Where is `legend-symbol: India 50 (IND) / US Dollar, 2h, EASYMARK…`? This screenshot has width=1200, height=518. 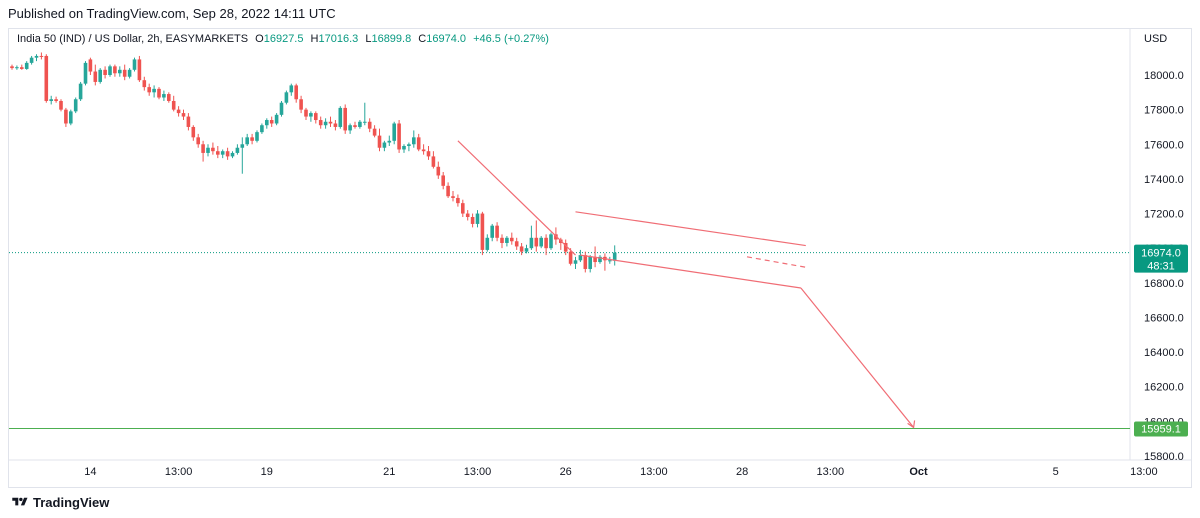 legend-symbol: India 50 (IND) / US Dollar, 2h, EASYMARK… is located at coordinates (133, 39).